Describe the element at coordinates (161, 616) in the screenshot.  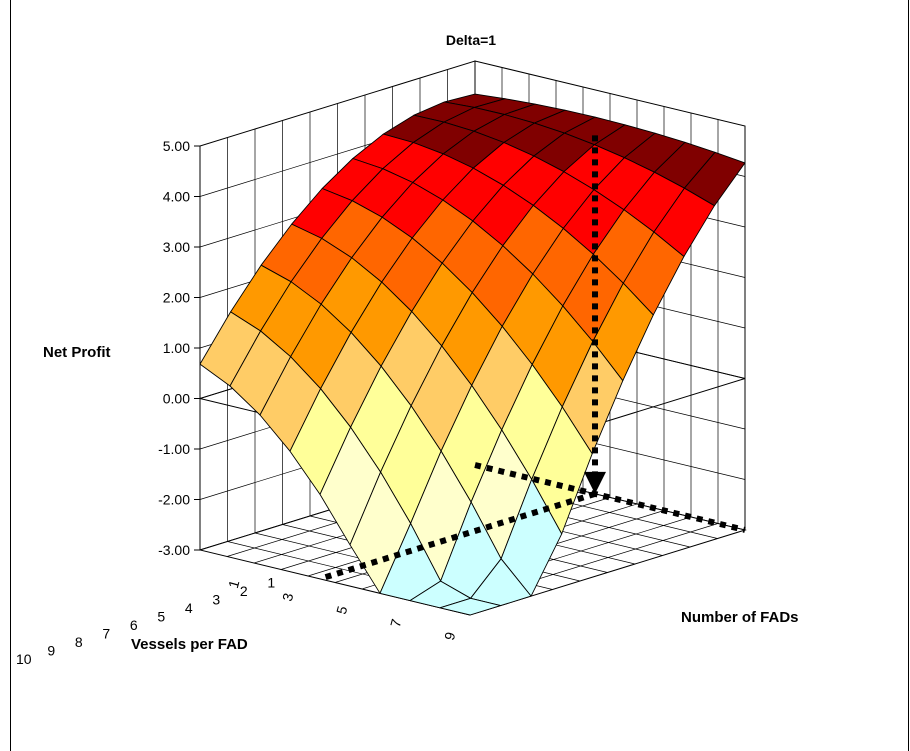
I see `x-tick-label: 5` at that location.